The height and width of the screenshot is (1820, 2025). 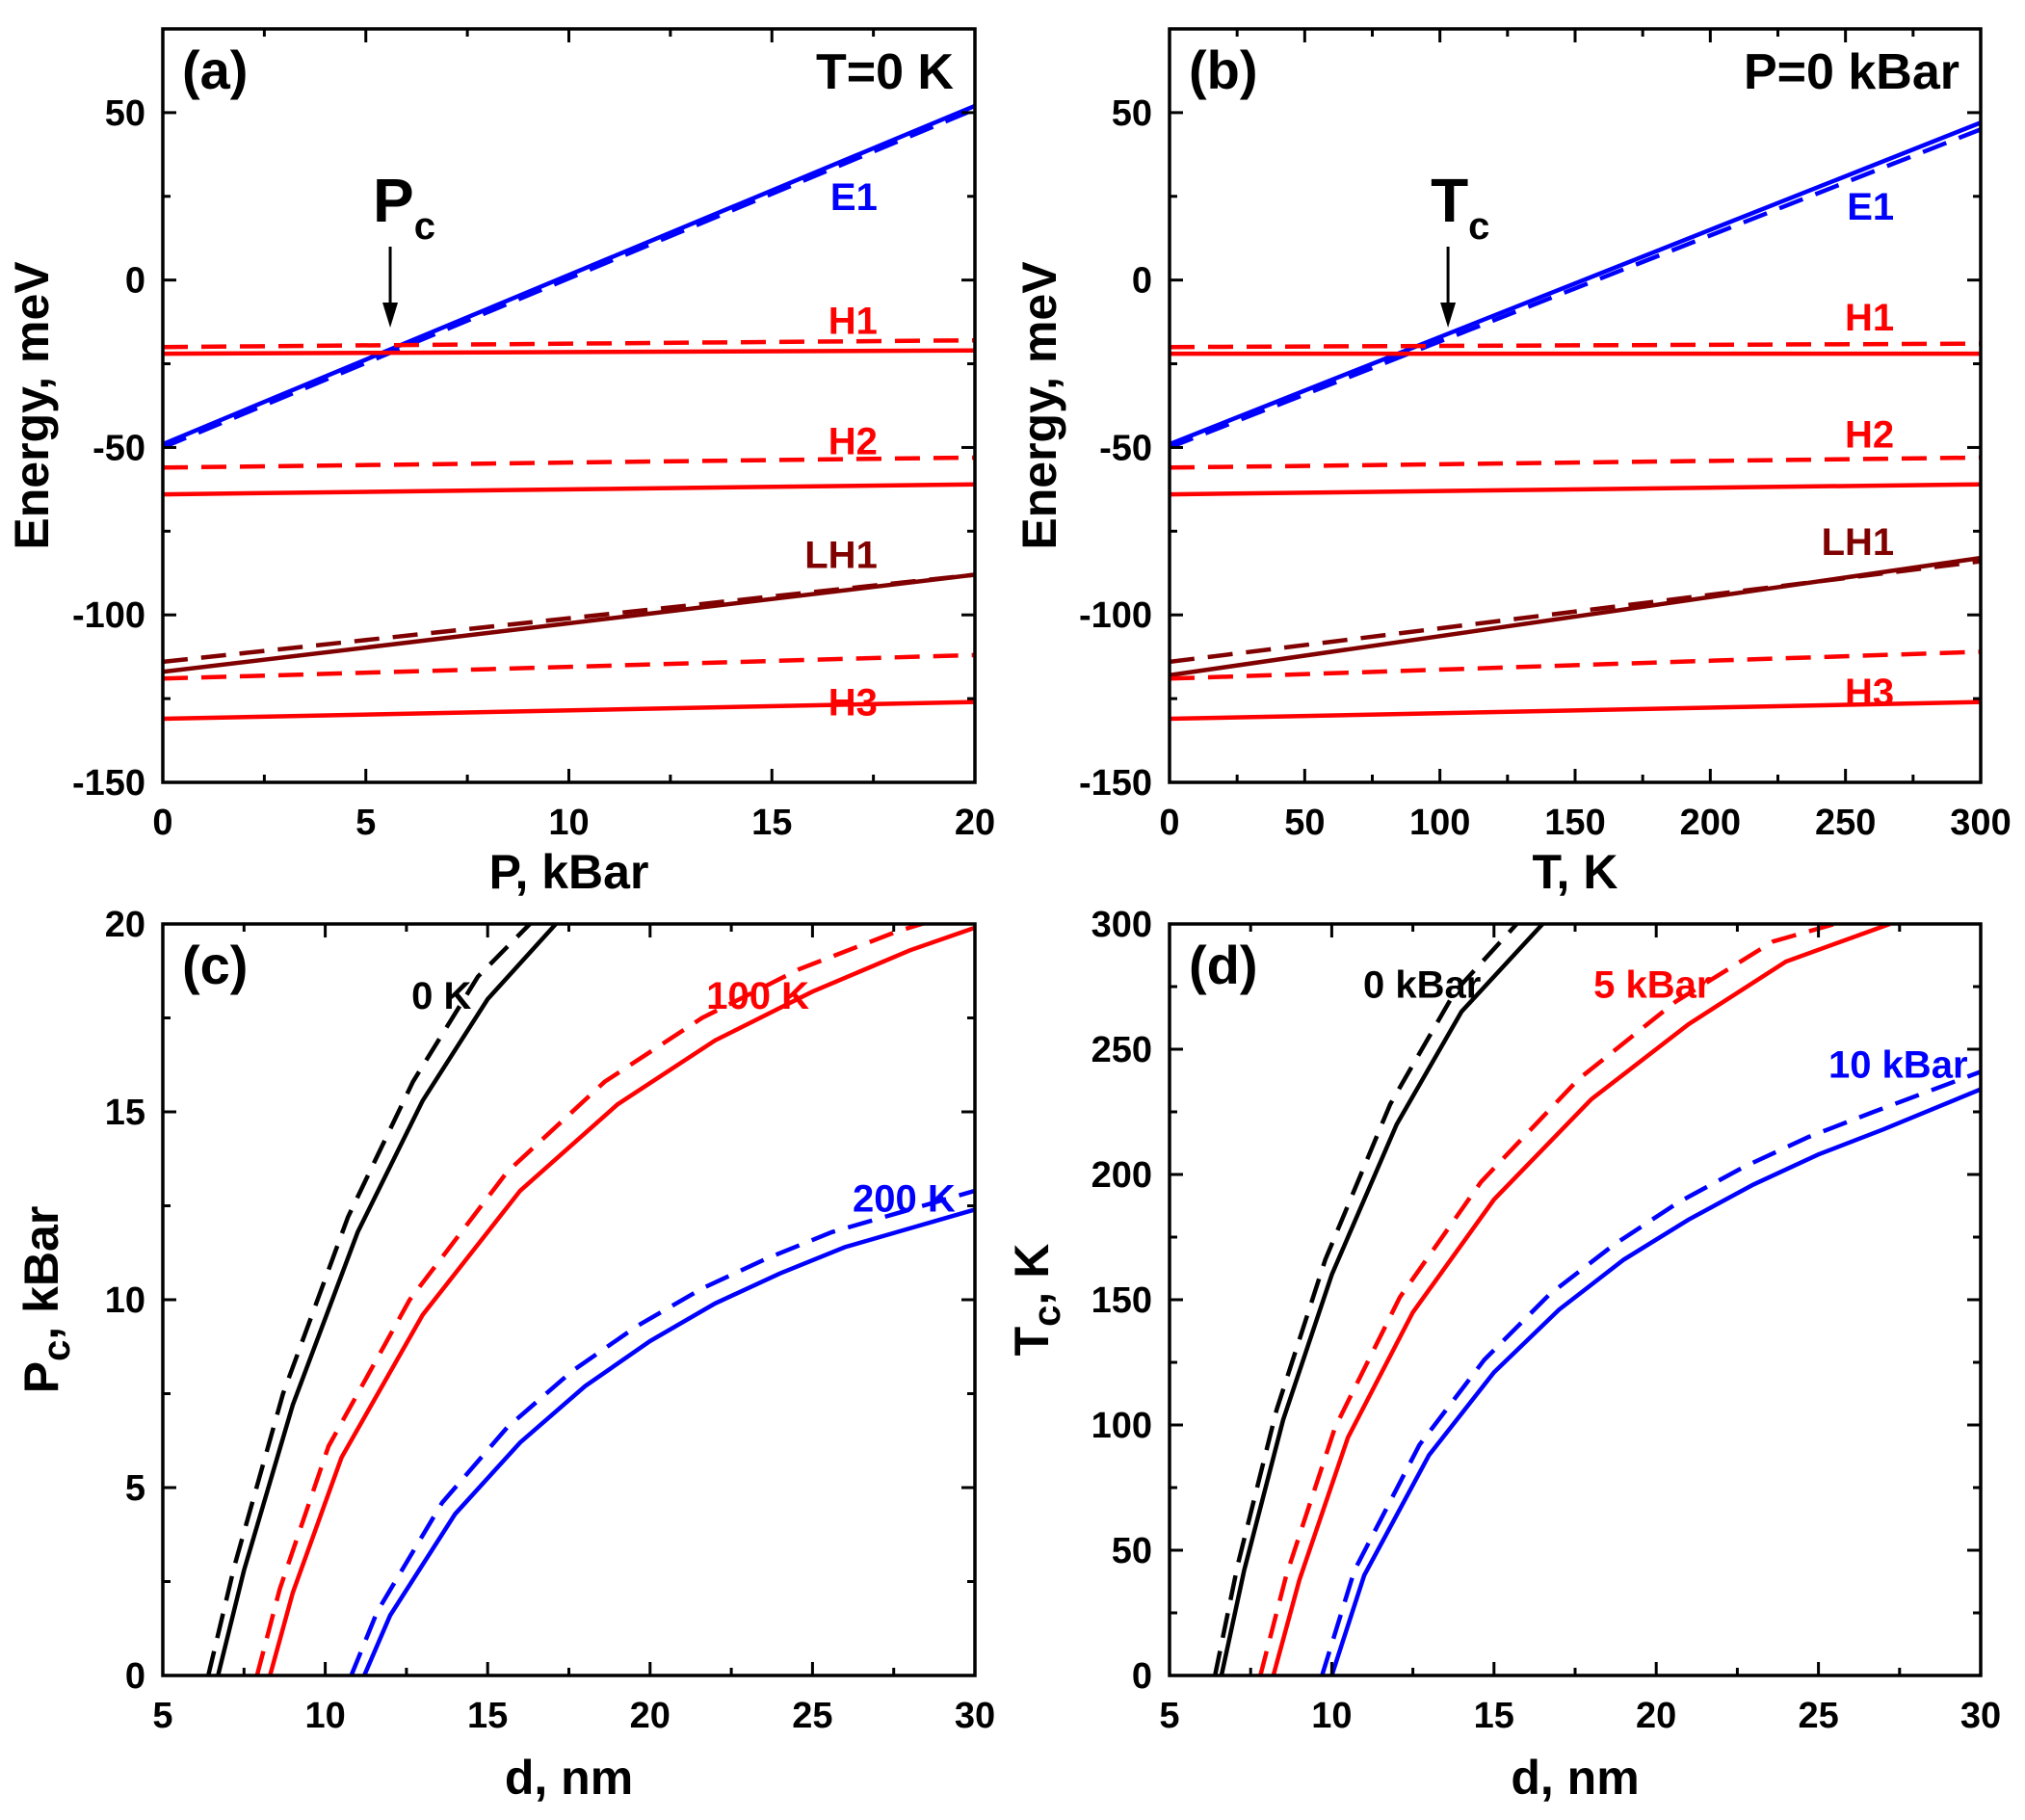 I want to click on y-axis-title: Energy, meV, so click(x=32, y=405).